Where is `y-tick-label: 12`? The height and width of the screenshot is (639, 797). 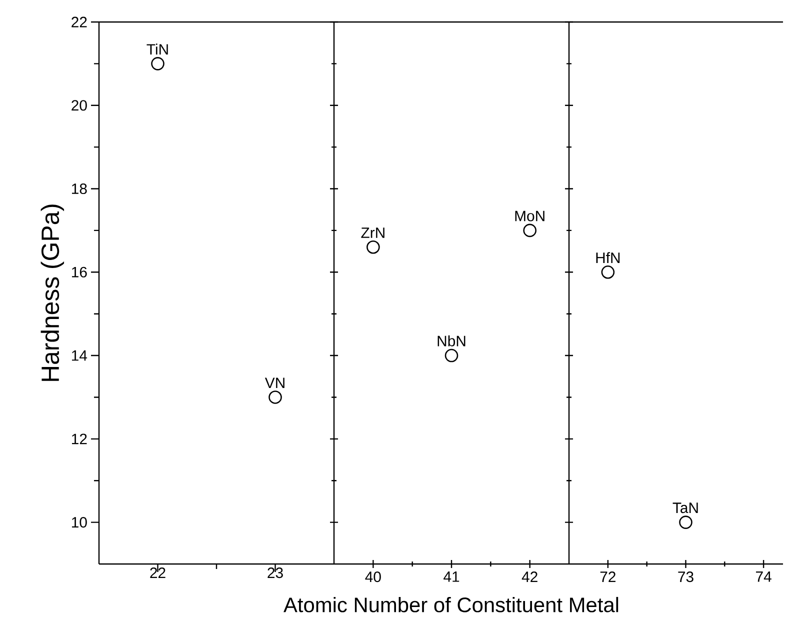 y-tick-label: 12 is located at coordinates (79, 439).